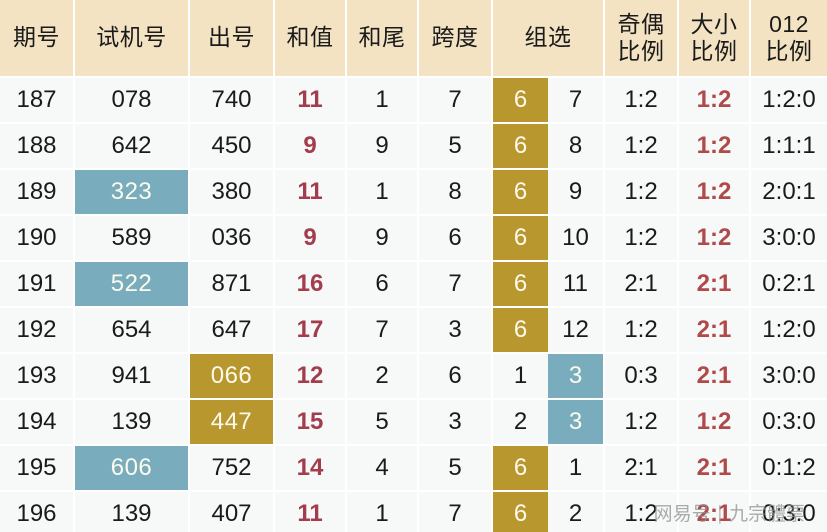 This screenshot has width=827, height=532. I want to click on header-row: 期号 试机号 出号 和值 和尾 跨度 组选, so click(413, 39).